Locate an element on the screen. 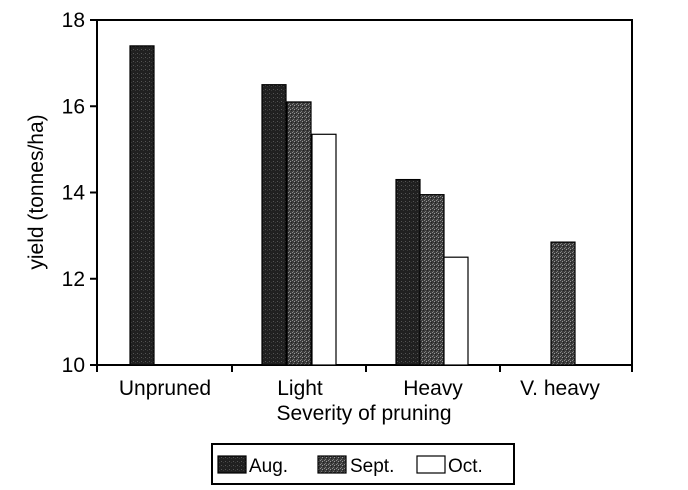 This screenshot has height=490, width=688. x-axis-title: Severity of pruning is located at coordinates (363, 413).